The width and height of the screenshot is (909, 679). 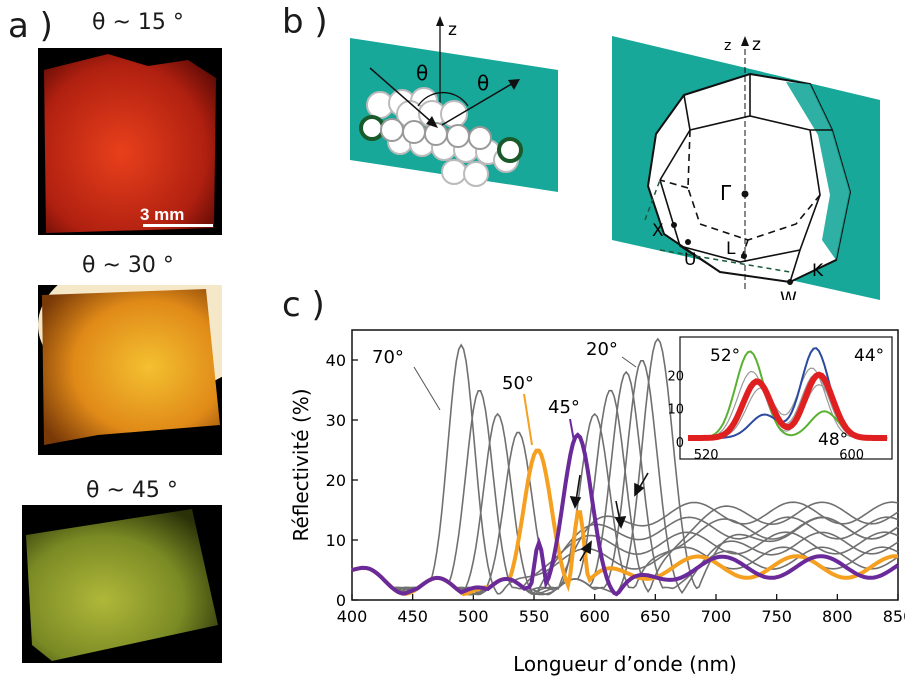 What do you see at coordinates (564, 407) in the screenshot?
I see `curve-label-45: 45°` at bounding box center [564, 407].